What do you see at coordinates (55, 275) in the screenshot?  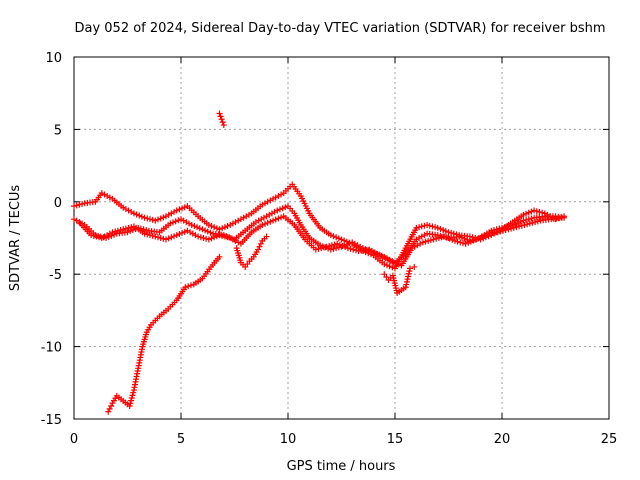 I see `y-tick-label: -5` at bounding box center [55, 275].